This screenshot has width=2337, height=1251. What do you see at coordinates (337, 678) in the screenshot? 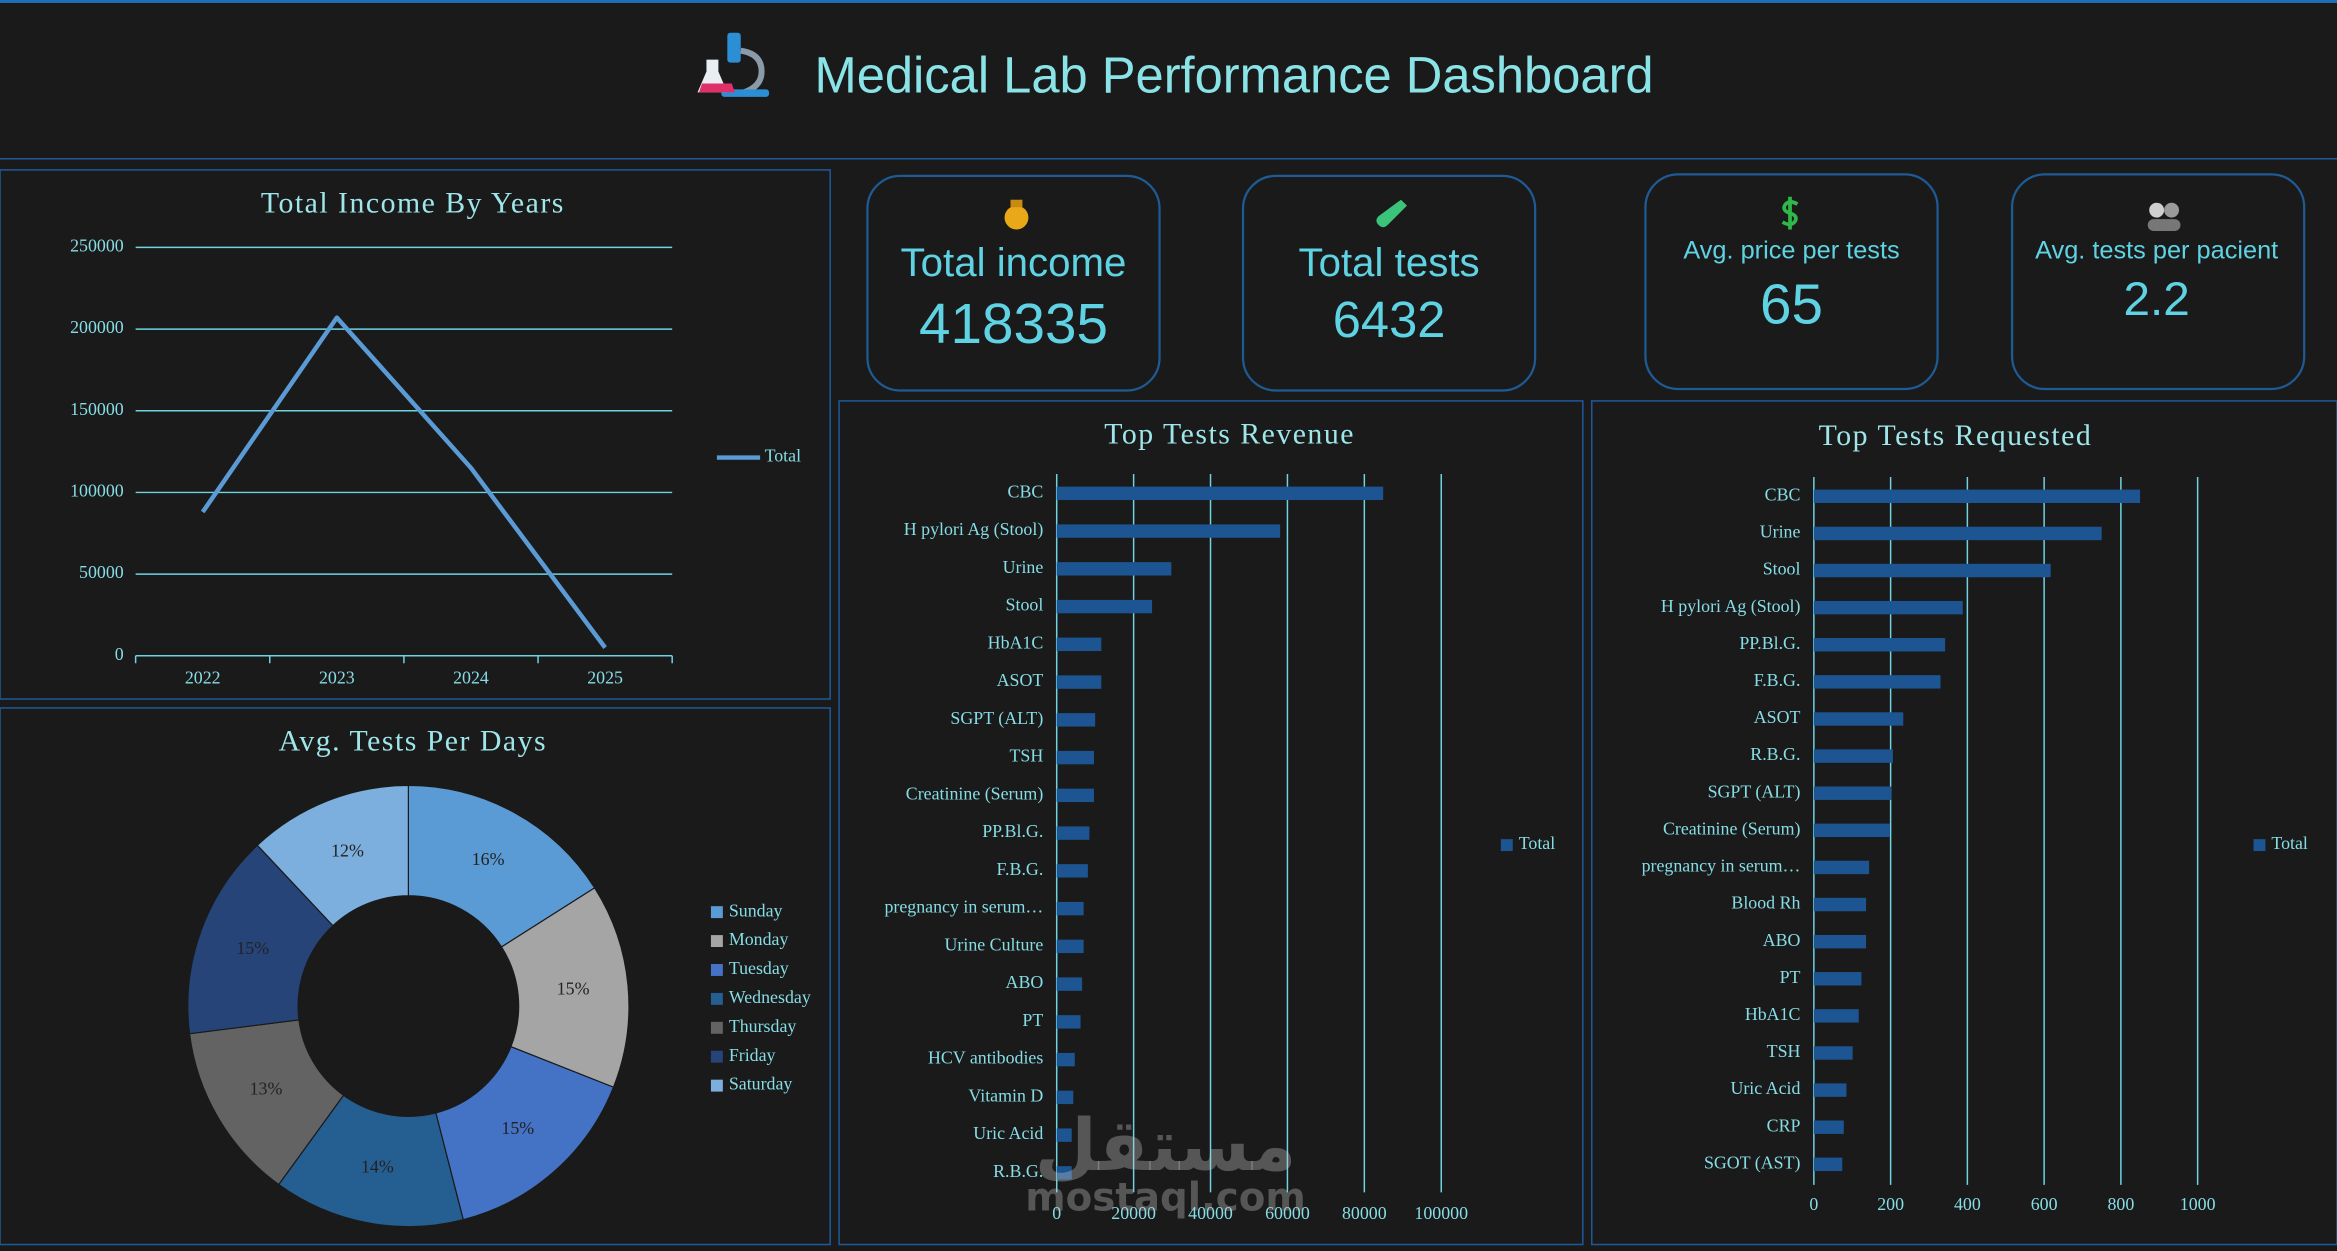
I see `x-tick-label: 2023` at bounding box center [337, 678].